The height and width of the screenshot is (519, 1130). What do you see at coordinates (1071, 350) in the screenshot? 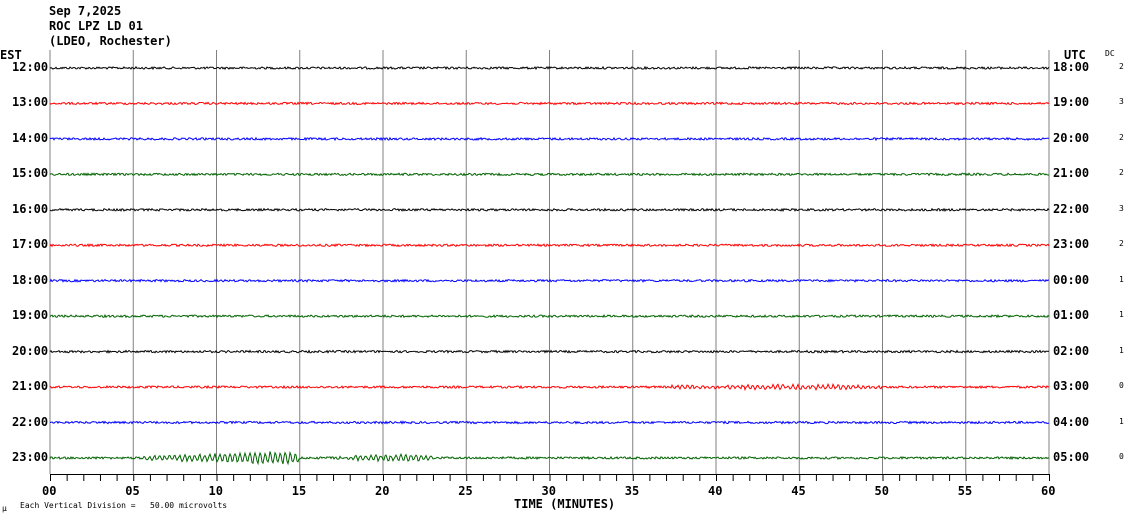
I see `utc-time-label: 02:00` at bounding box center [1071, 350].